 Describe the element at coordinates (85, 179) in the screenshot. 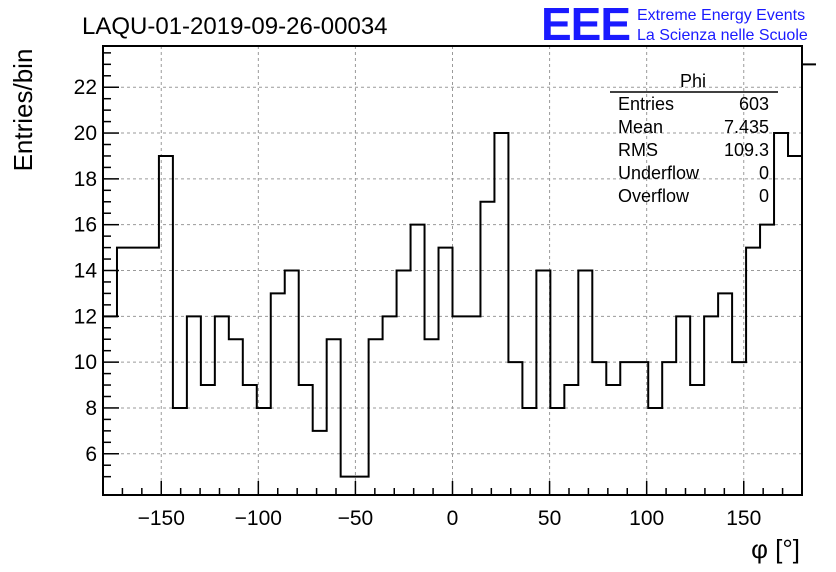

I see `y-tick-label: 18` at that location.